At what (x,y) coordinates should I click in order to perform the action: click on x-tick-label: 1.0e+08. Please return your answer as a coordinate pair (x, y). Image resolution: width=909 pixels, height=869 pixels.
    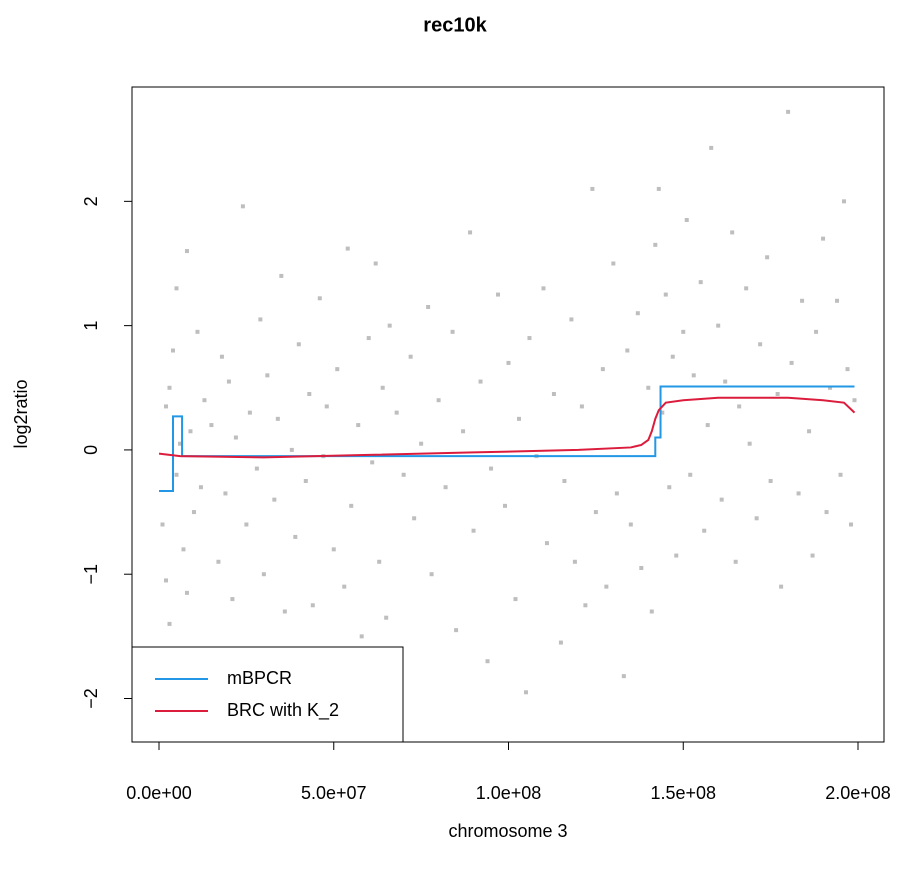
    Looking at the image, I should click on (509, 793).